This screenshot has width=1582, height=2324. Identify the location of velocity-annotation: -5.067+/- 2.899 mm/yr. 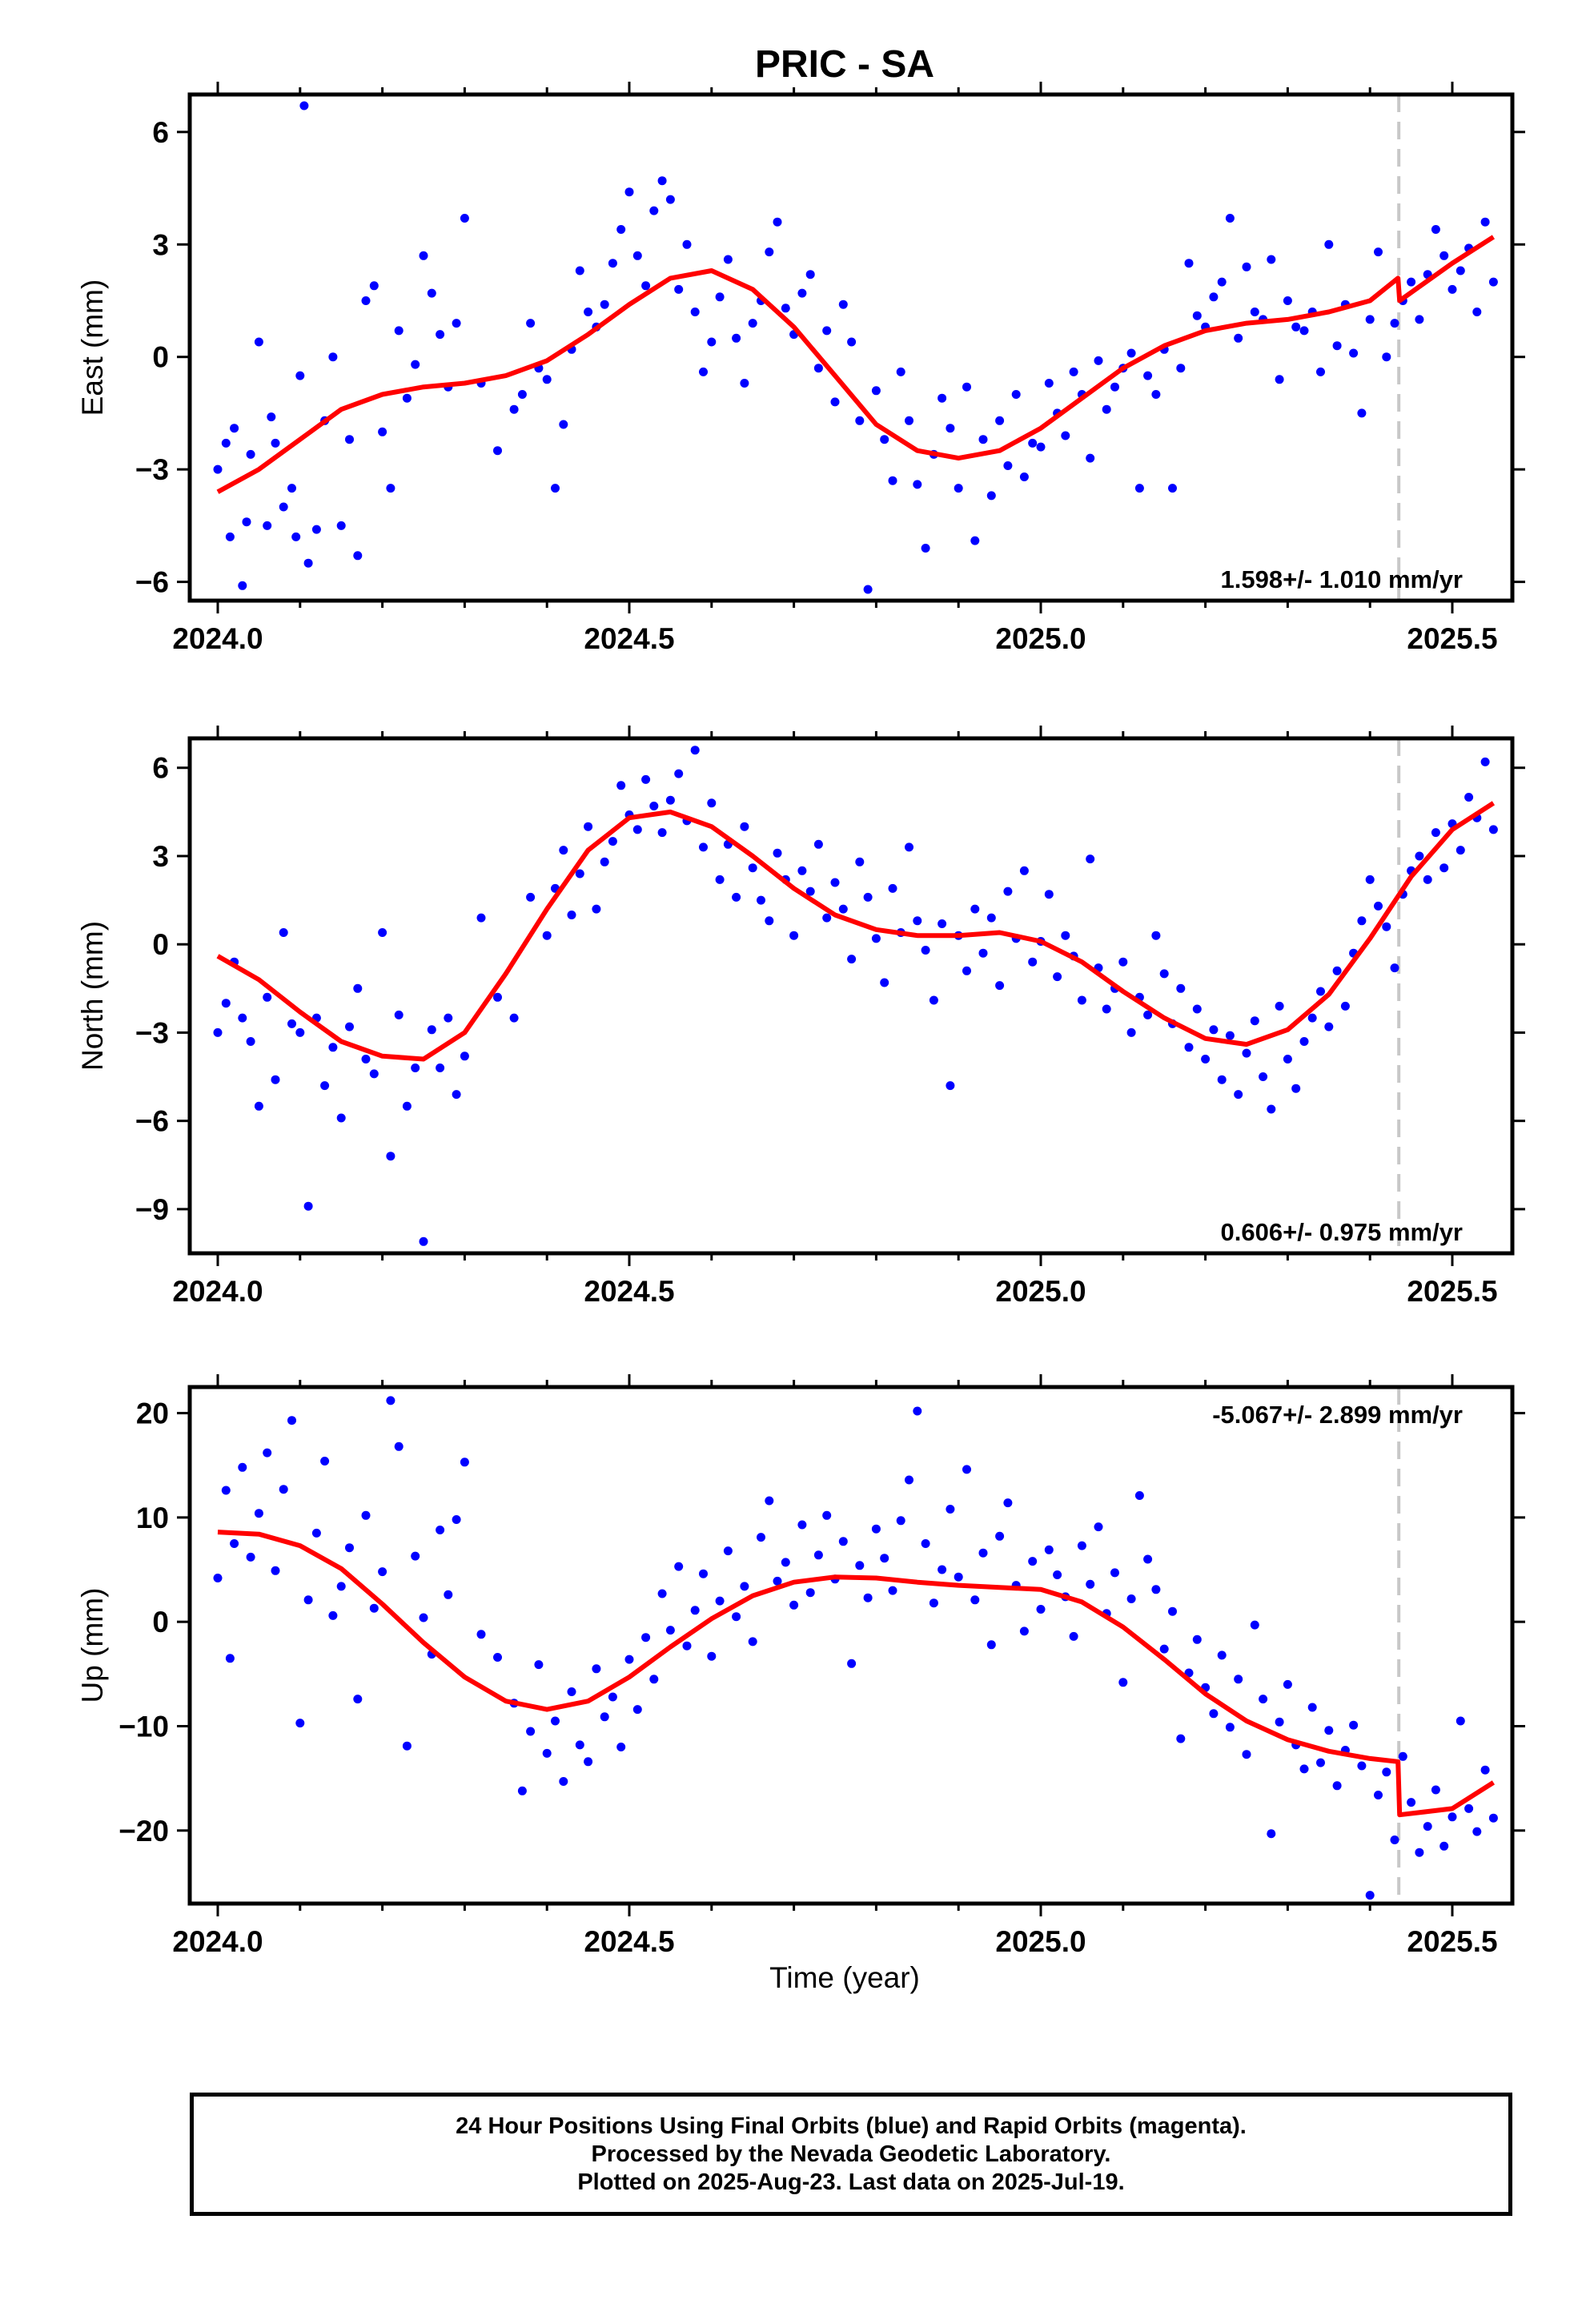
(1337, 1415).